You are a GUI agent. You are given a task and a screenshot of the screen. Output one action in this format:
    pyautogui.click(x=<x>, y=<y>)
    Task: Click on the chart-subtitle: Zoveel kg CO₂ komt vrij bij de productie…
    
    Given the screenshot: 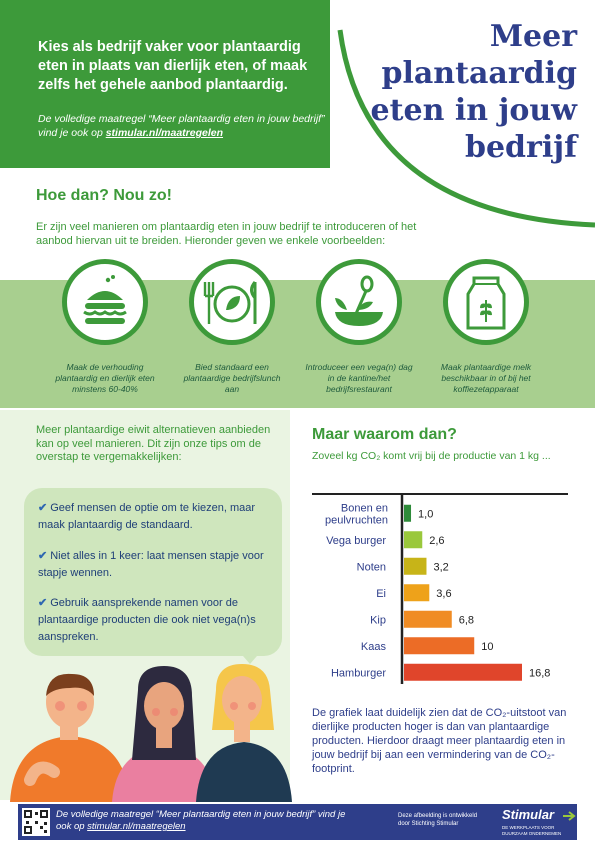 What is the action you would take?
    pyautogui.click(x=431, y=456)
    